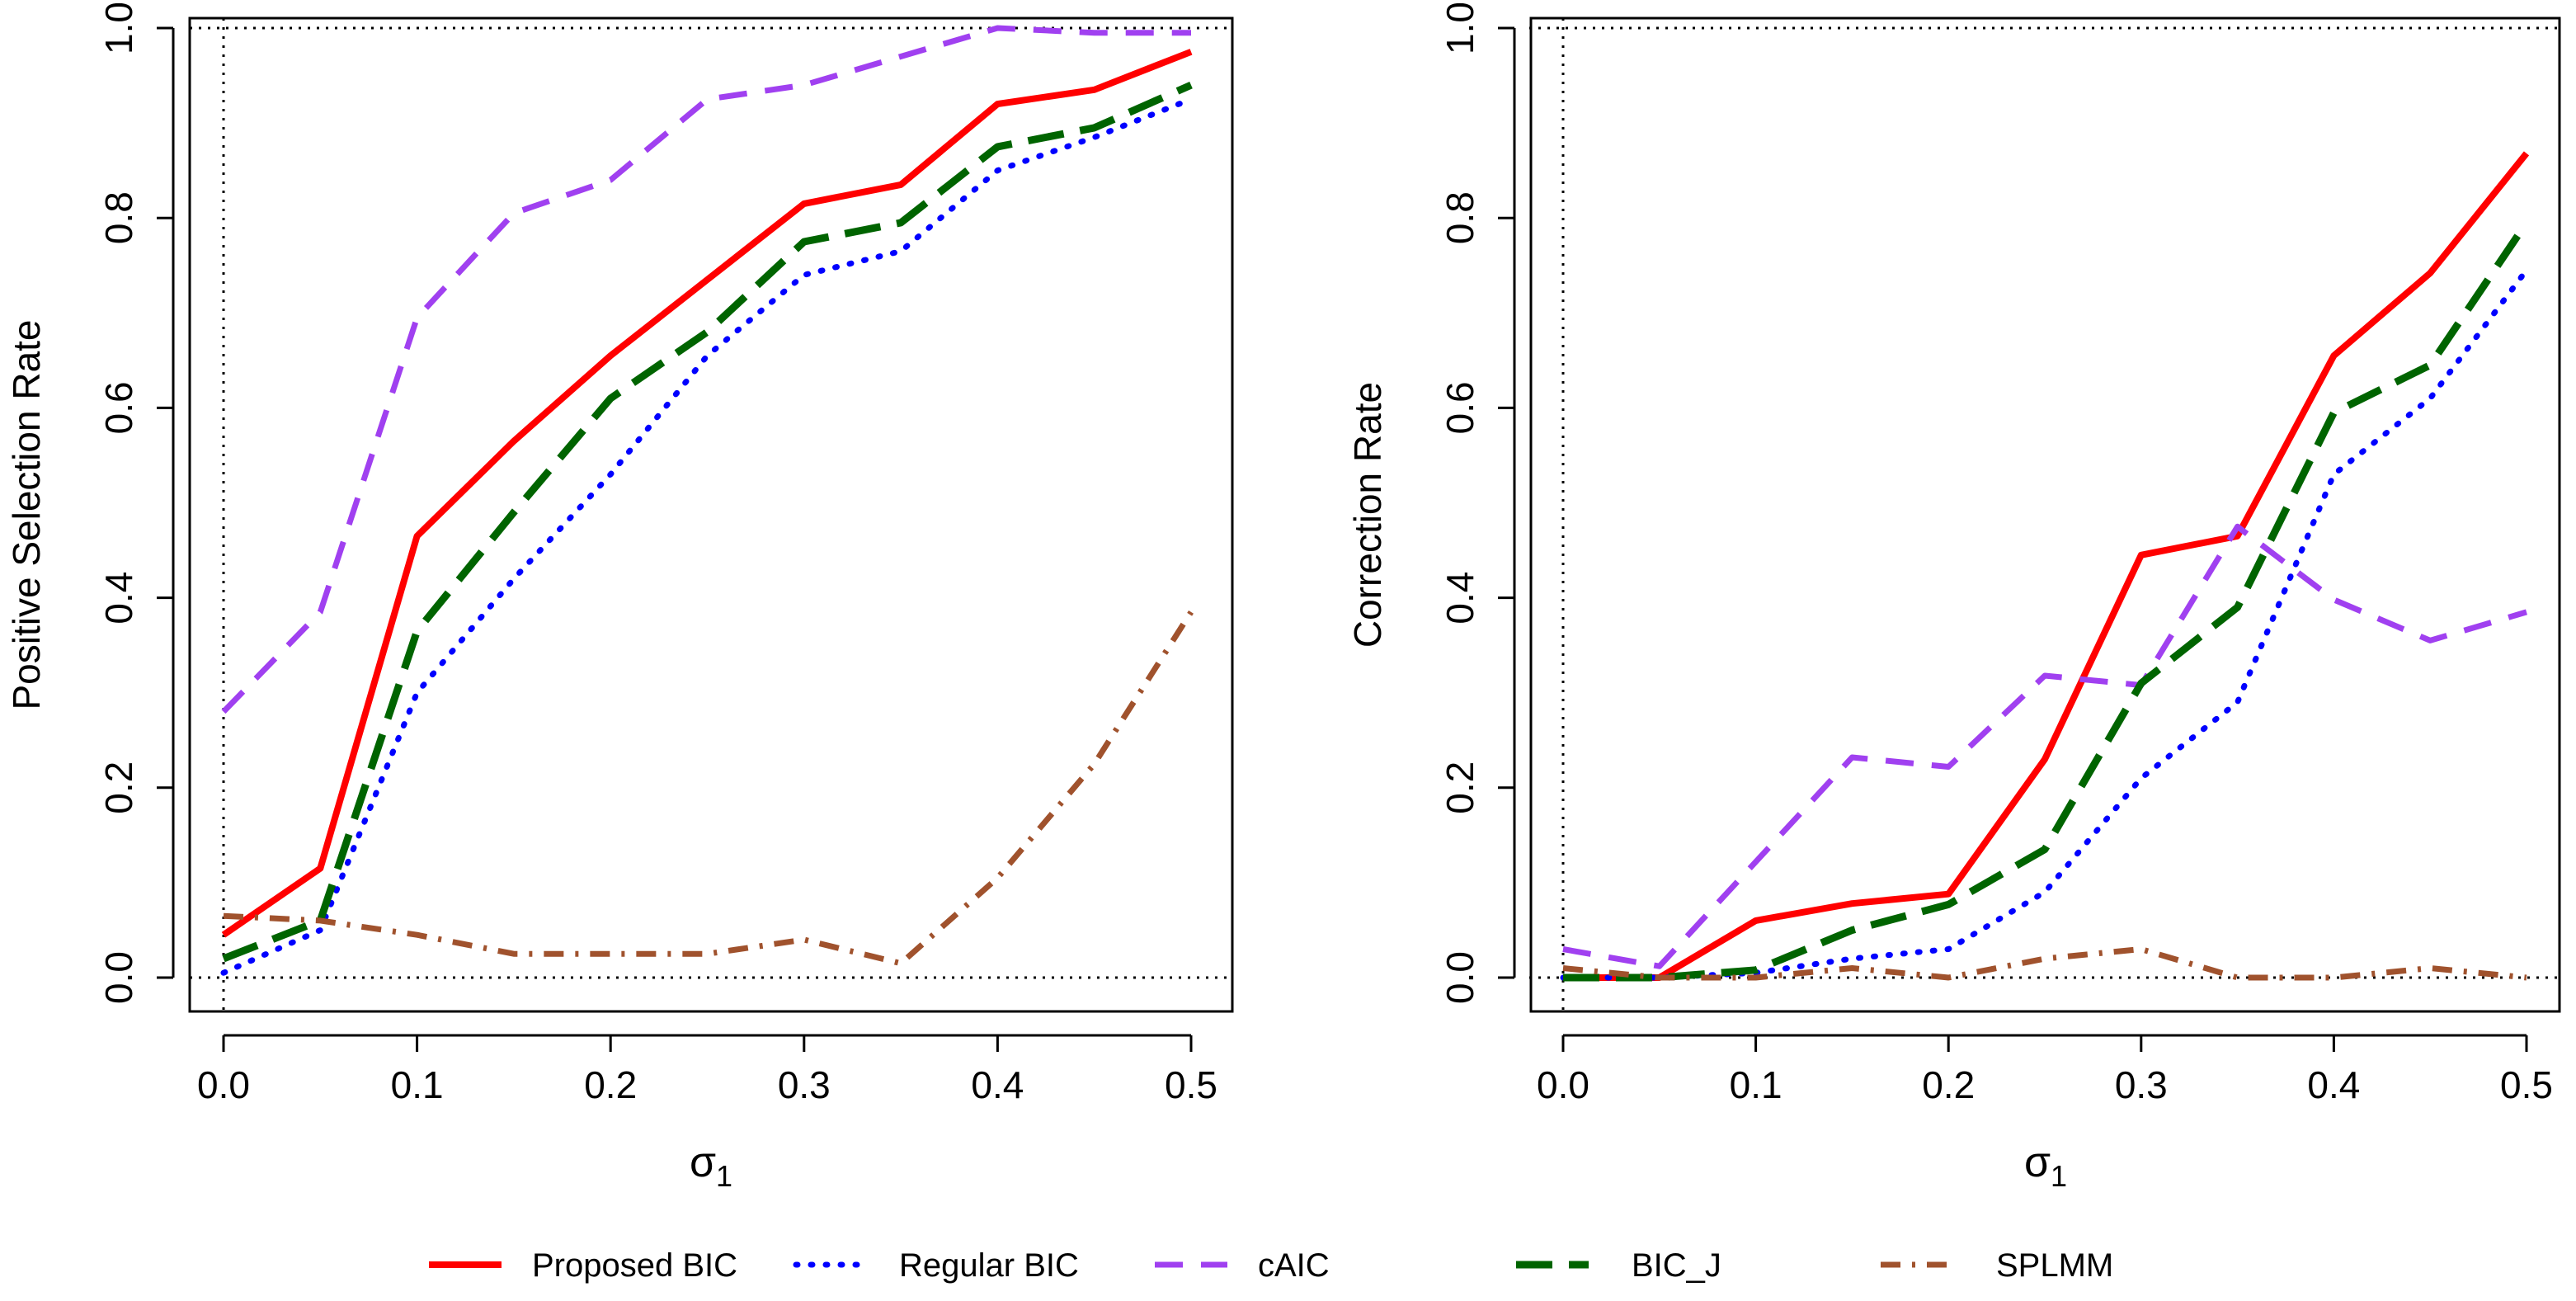 This screenshot has height=1301, width=2576. What do you see at coordinates (1367, 515) in the screenshot?
I see `y-axis-title: Correction Rate` at bounding box center [1367, 515].